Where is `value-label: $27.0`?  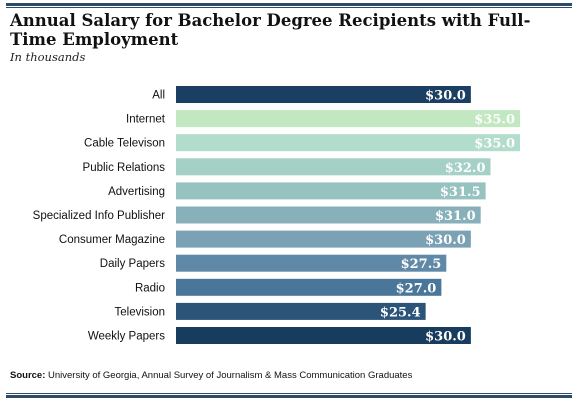 value-label: $27.0 is located at coordinates (416, 288).